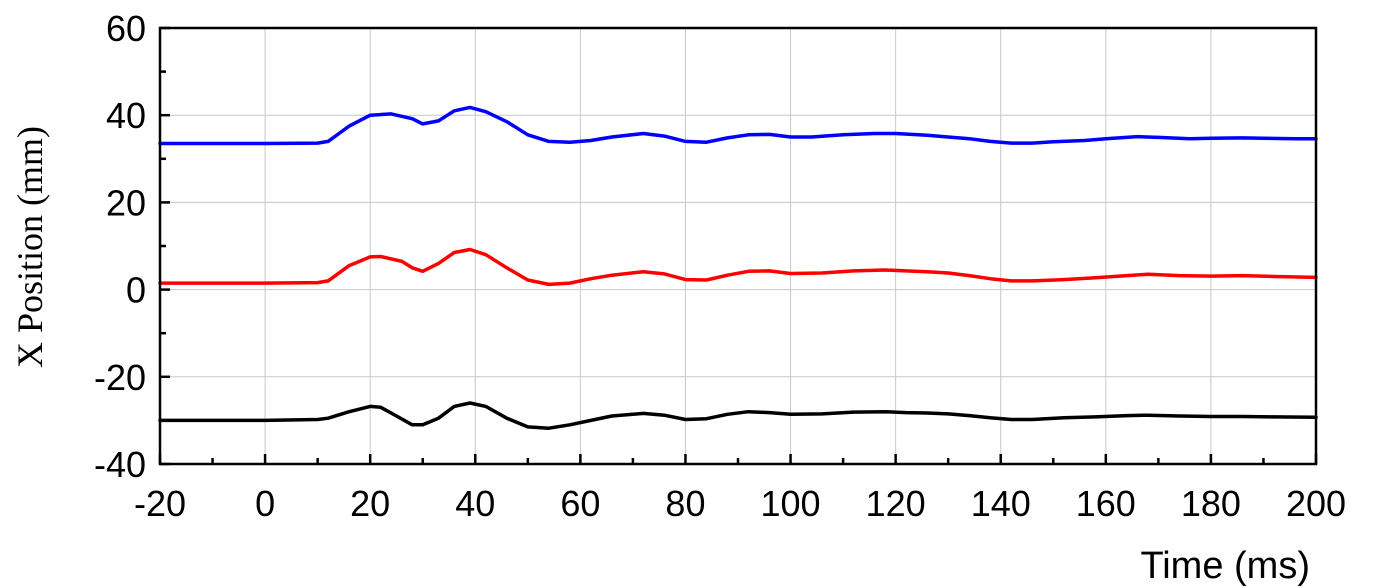 This screenshot has width=1375, height=587. Describe the element at coordinates (580, 503) in the screenshot. I see `x-tick-label: 60` at that location.